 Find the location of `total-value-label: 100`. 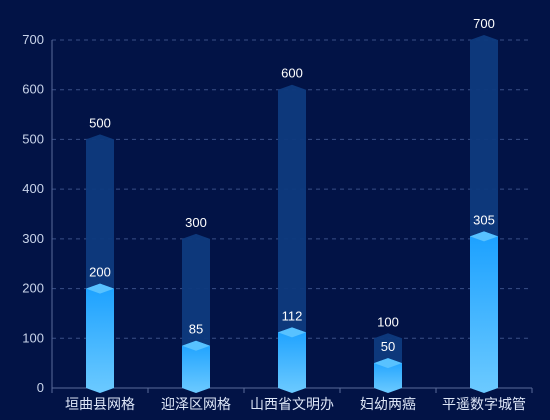

total-value-label: 100 is located at coordinates (388, 321).